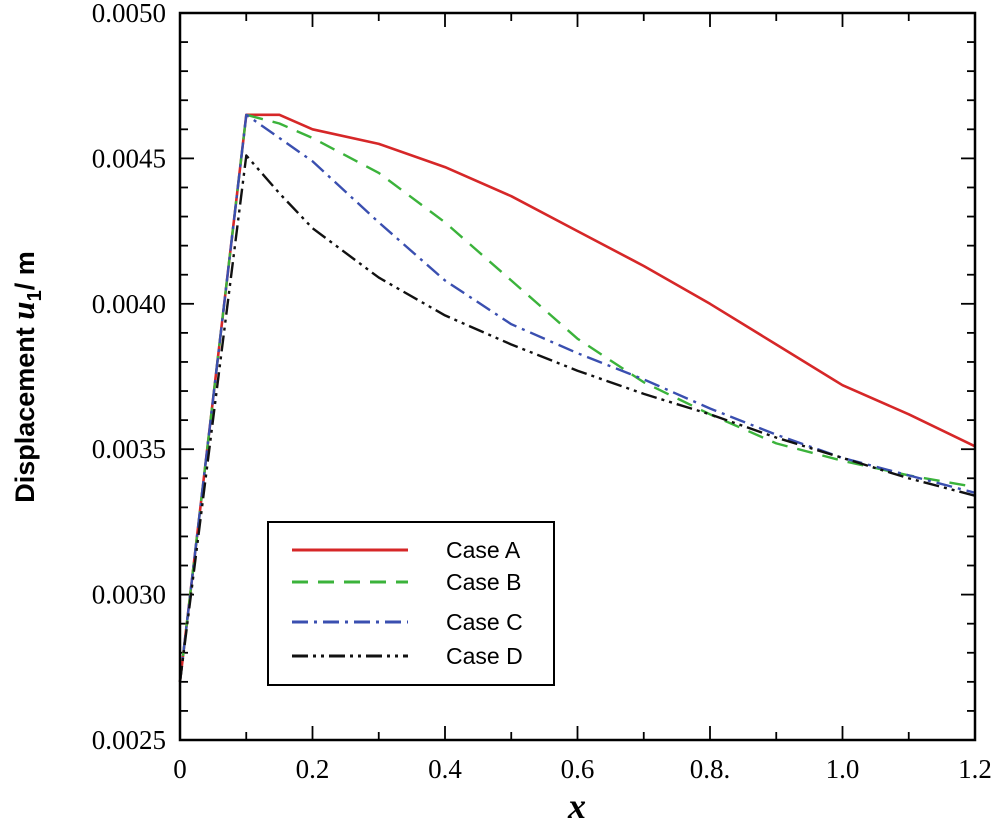 Image resolution: width=1001 pixels, height=827 pixels. What do you see at coordinates (180, 769) in the screenshot?
I see `x-tick-label: 0` at bounding box center [180, 769].